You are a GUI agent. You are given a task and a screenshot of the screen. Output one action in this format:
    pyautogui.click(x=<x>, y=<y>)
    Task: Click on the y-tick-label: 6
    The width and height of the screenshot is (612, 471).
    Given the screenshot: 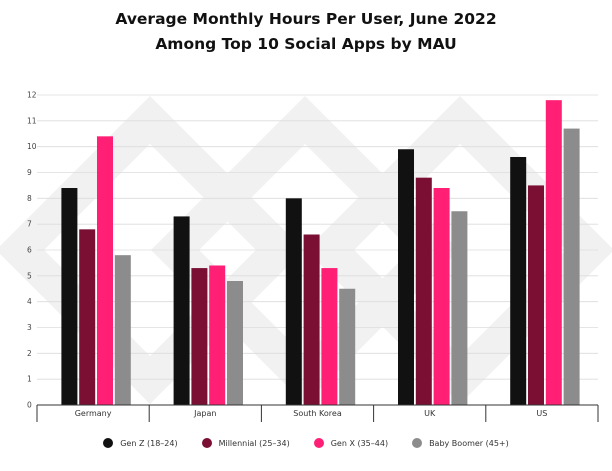 What is the action you would take?
    pyautogui.click(x=29, y=250)
    